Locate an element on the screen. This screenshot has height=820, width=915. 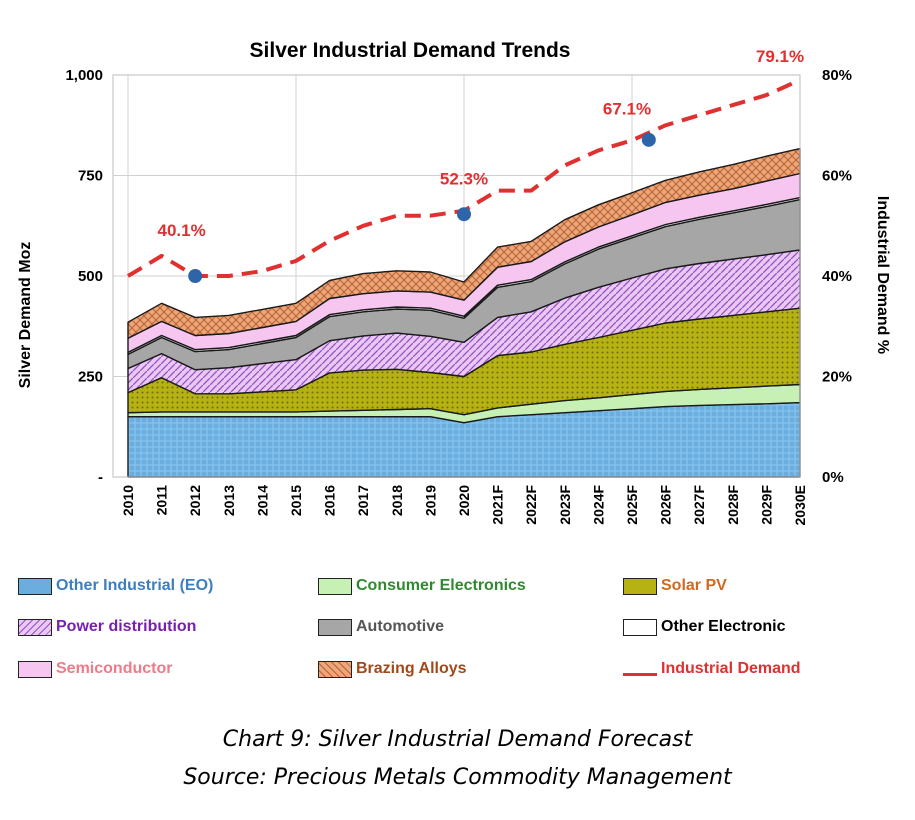
percent-annotation: 79.1% is located at coordinates (780, 56).